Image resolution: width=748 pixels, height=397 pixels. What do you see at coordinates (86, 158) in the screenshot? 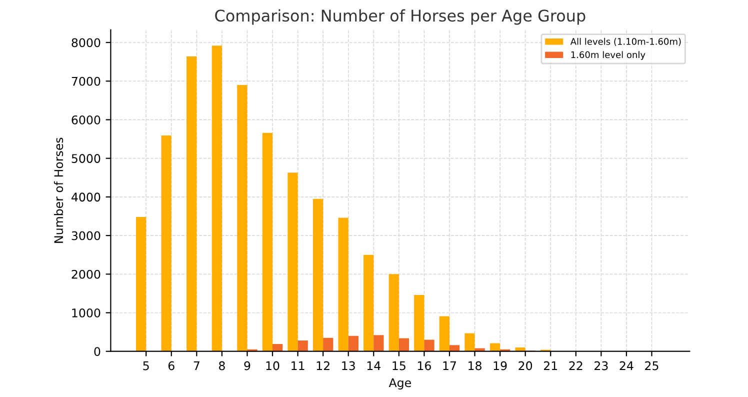
I see `y-tick-label: 5000` at bounding box center [86, 158].